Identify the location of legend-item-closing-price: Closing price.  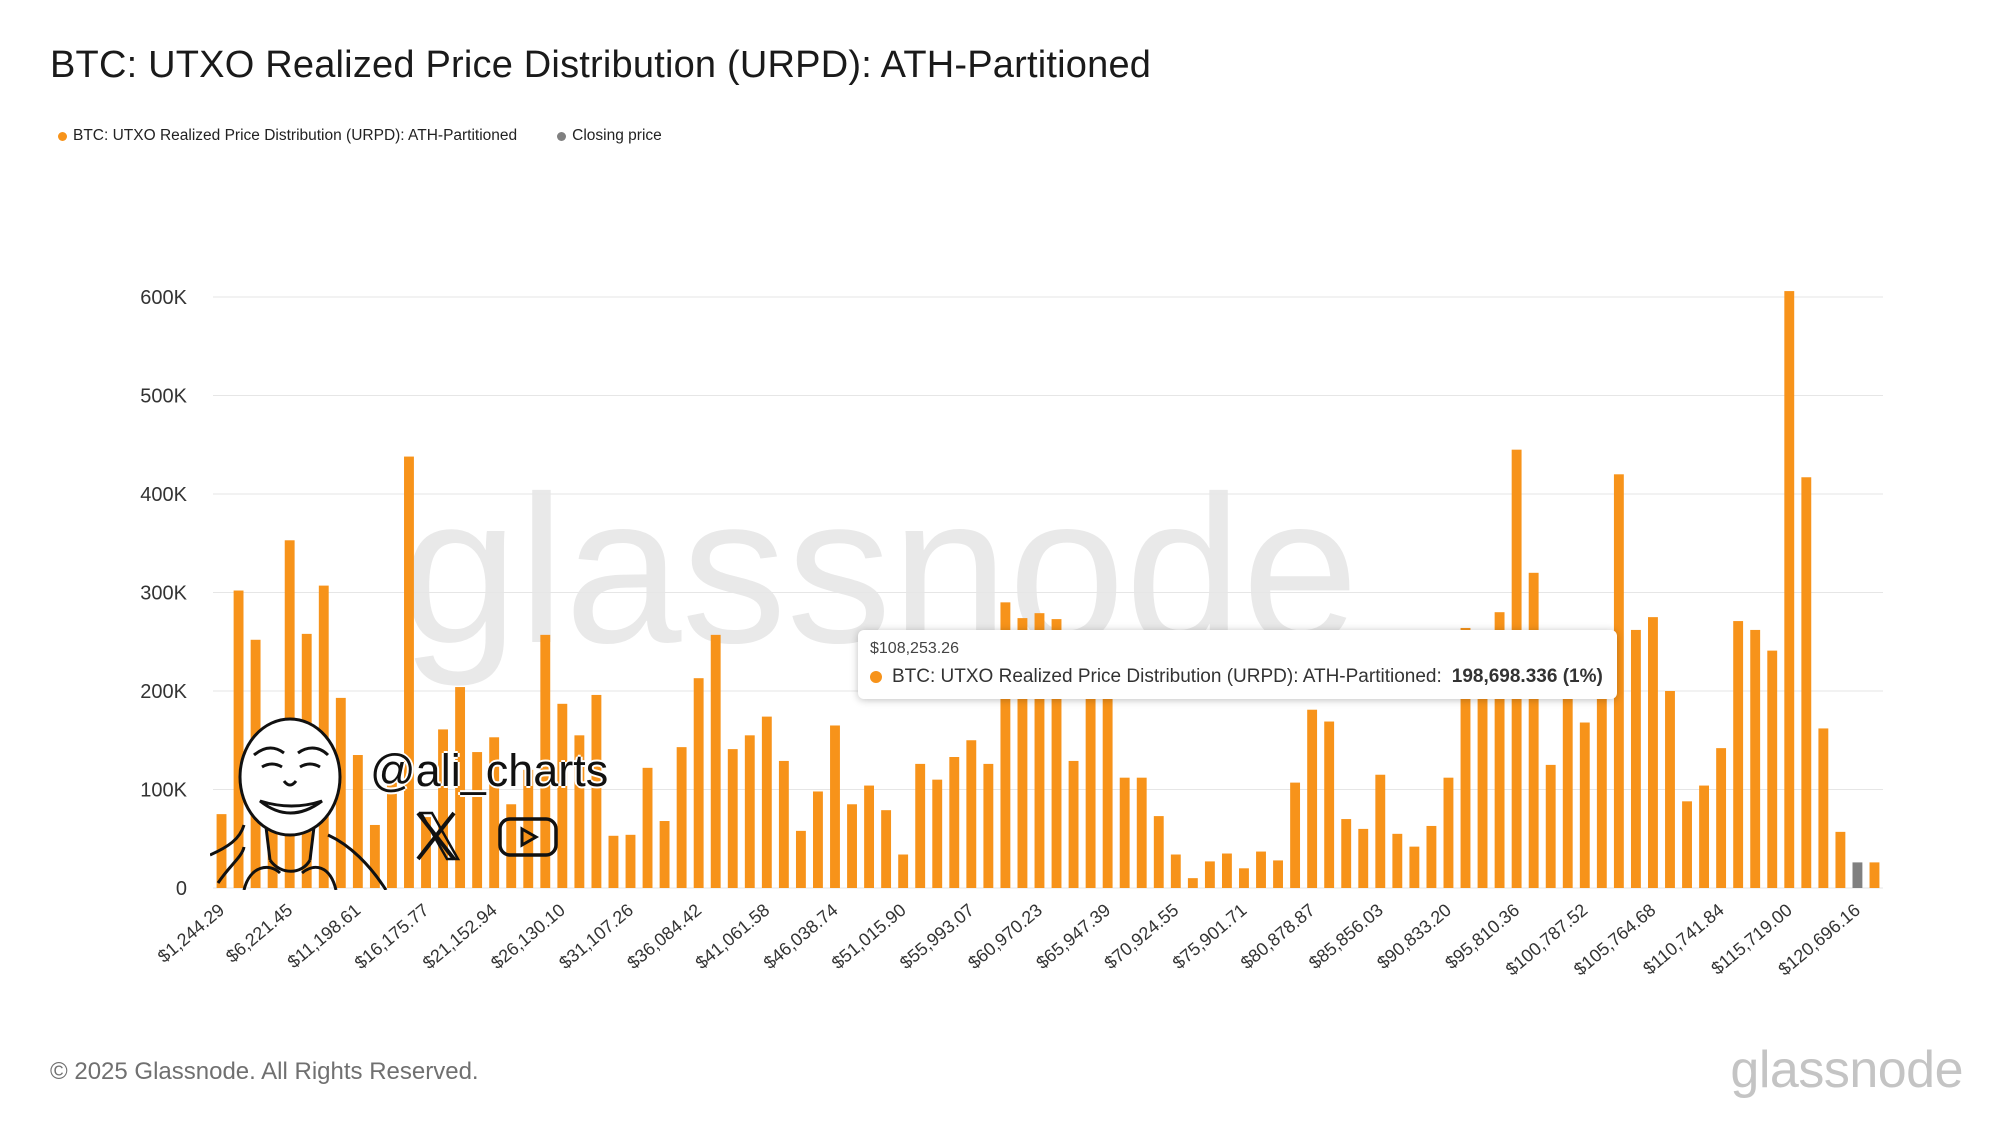
(609, 136).